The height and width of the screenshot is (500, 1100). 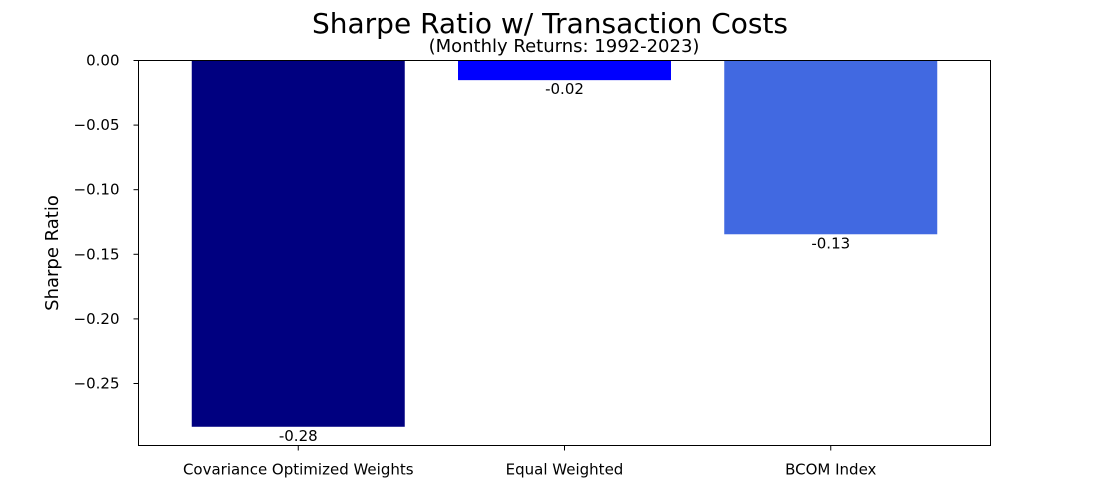 What do you see at coordinates (97, 319) in the screenshot?
I see `y-tick-label: −0.20` at bounding box center [97, 319].